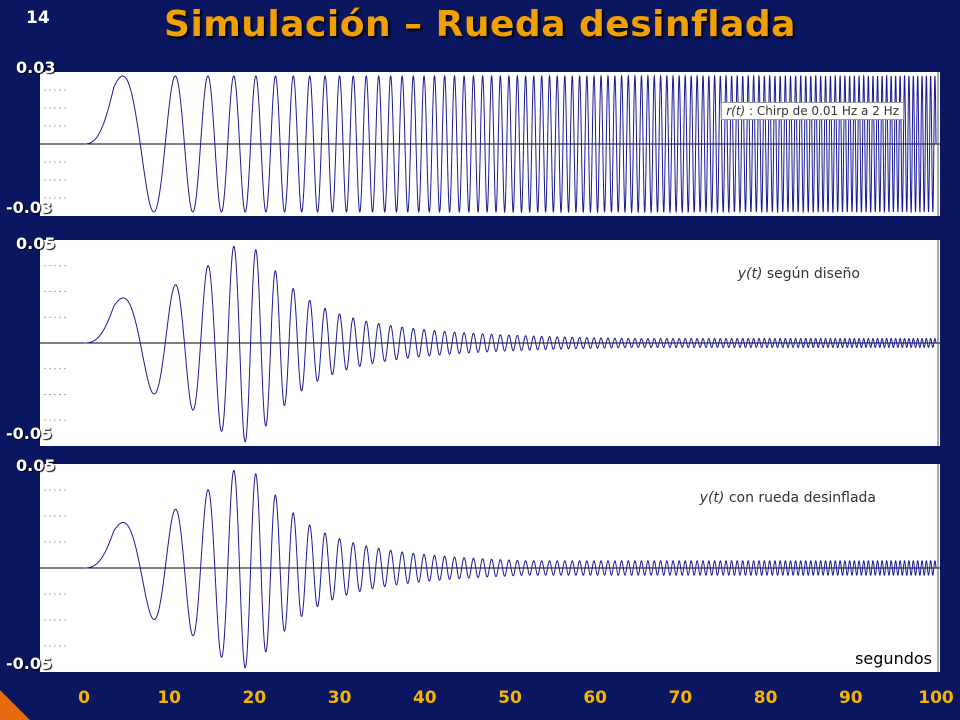  What do you see at coordinates (29, 663) in the screenshot?
I see `flat-tire-ytick-min: -0.05` at bounding box center [29, 663].